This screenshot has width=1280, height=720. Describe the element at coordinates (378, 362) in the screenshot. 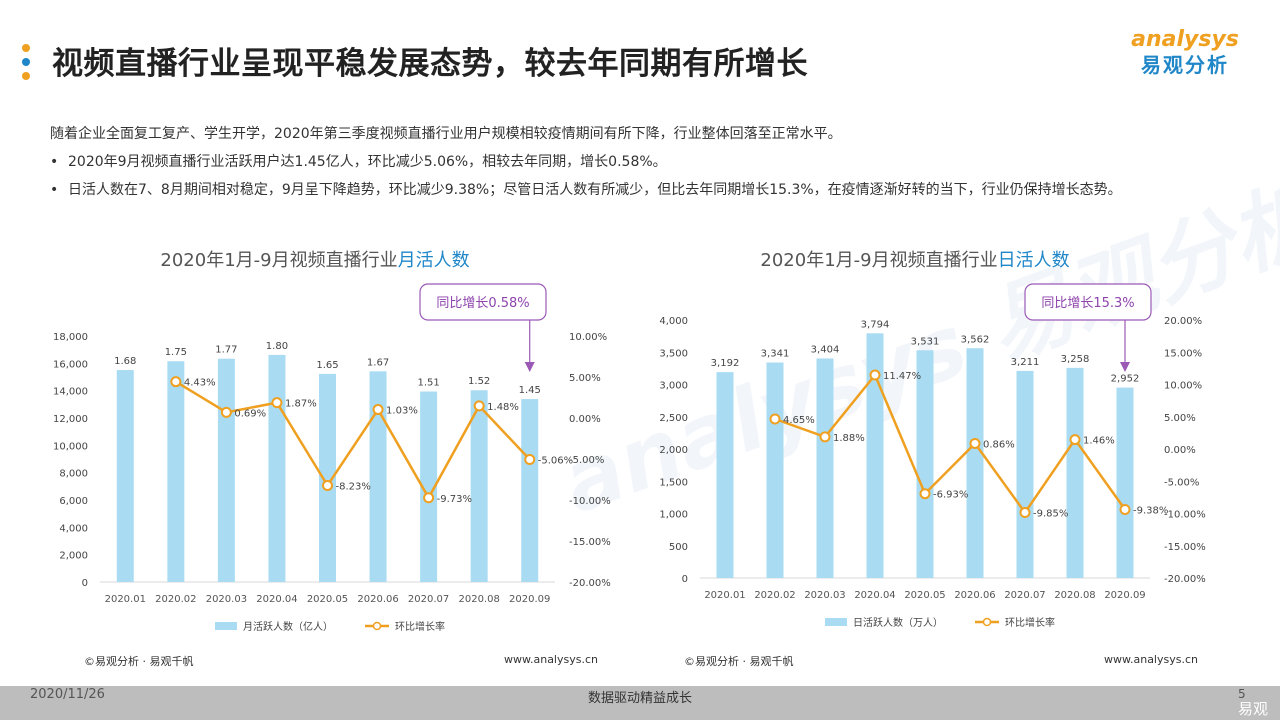

I see `bar-value-label: 1.67` at that location.